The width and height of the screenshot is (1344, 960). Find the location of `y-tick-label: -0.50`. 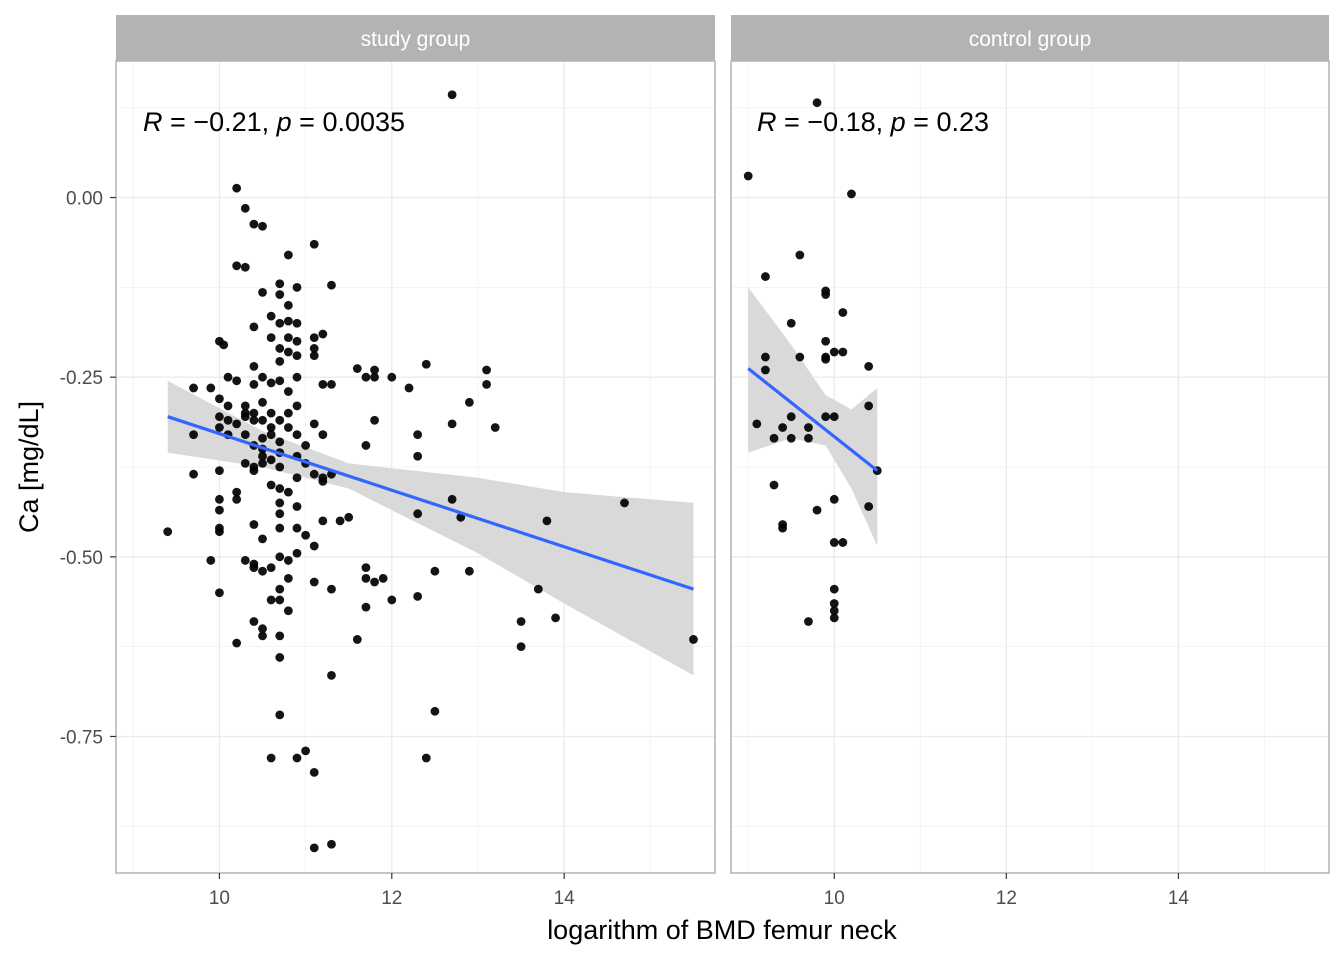

y-tick-label: -0.50 is located at coordinates (81, 558).